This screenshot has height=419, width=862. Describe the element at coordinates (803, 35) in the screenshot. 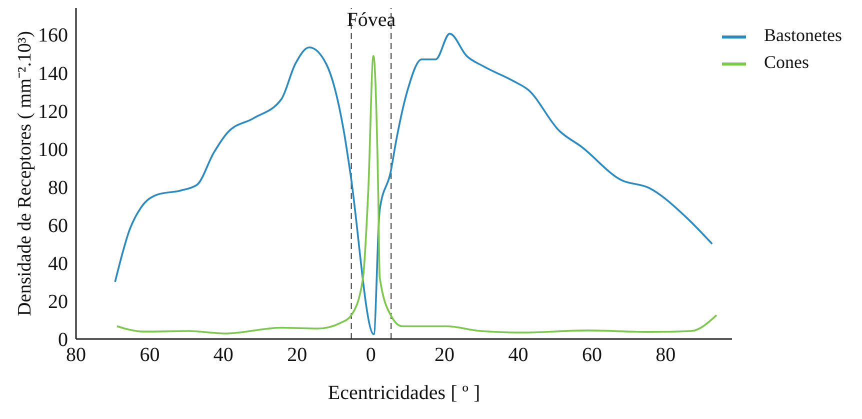

I see `legend-label: Bastonetes` at that location.